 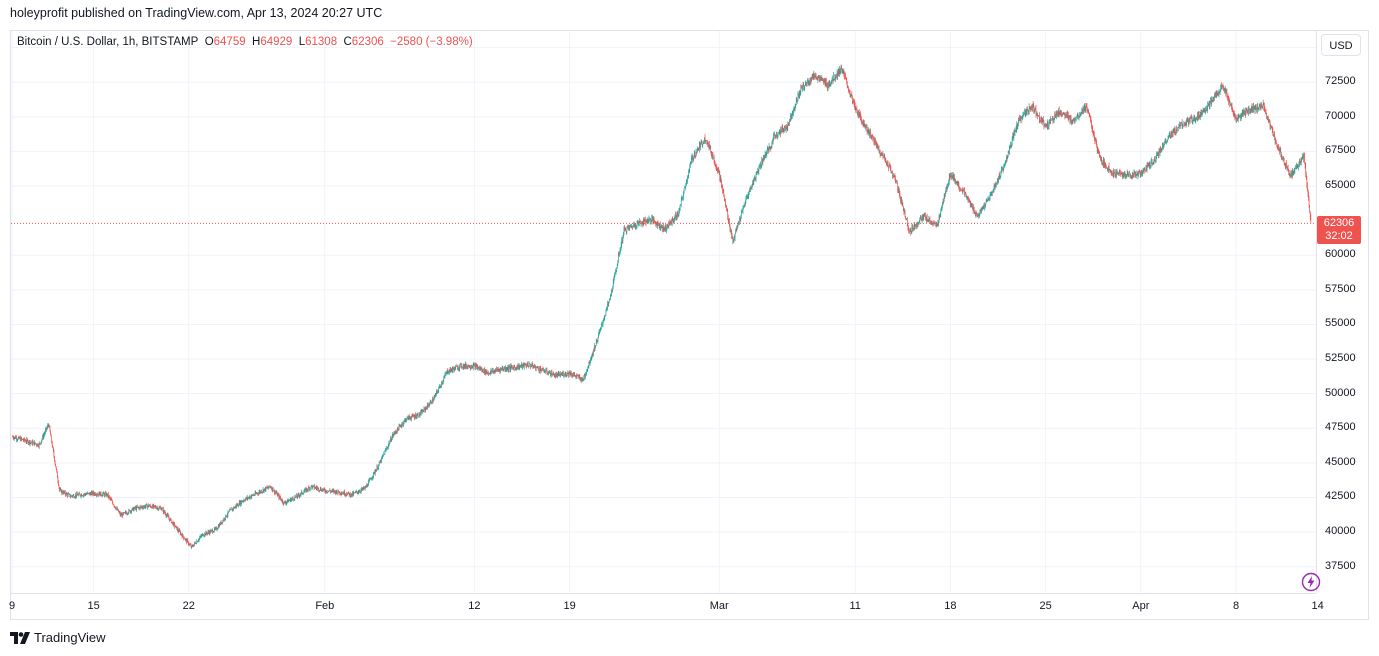 I want to click on currency-button: USD, so click(x=1341, y=45).